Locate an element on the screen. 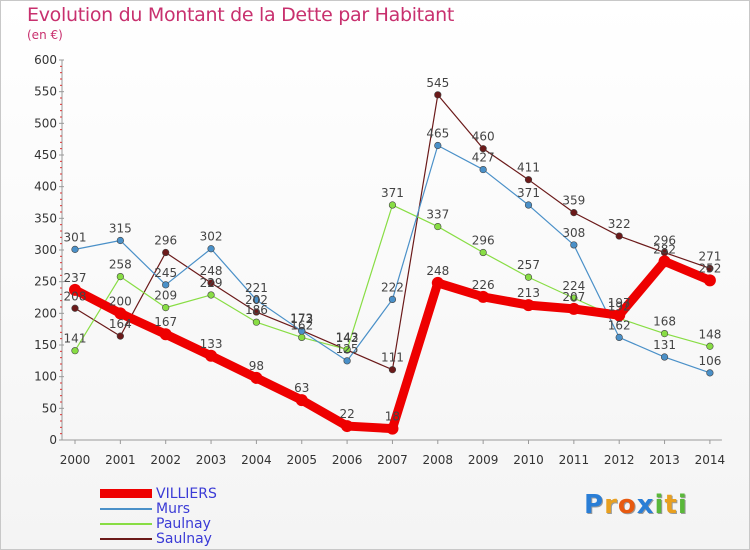 The image size is (750, 550). data-label-murs: 302 is located at coordinates (211, 237).